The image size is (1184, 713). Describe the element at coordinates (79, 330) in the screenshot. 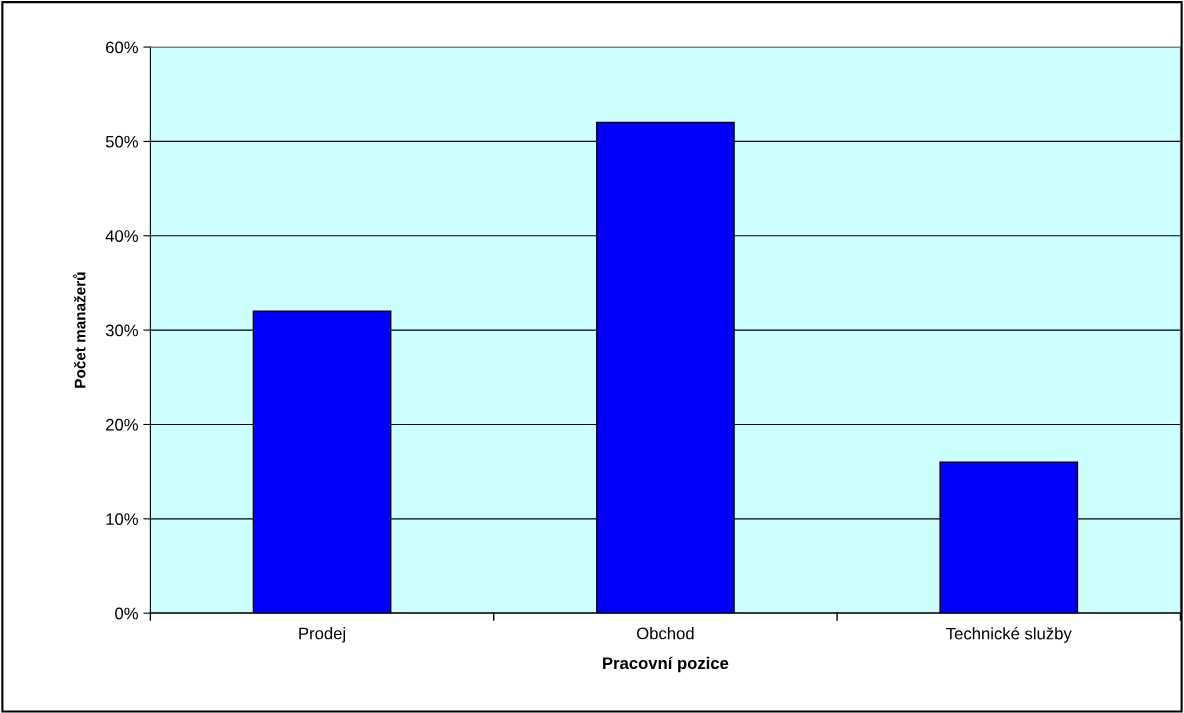

I see `y-axis-title: Počet manažerů` at that location.